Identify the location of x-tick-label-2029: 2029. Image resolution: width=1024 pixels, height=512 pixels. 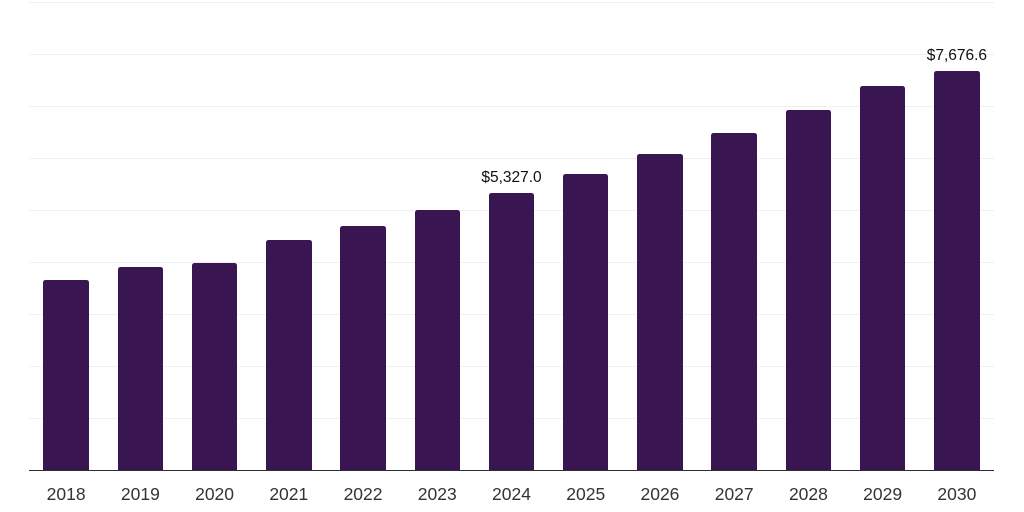
(883, 494).